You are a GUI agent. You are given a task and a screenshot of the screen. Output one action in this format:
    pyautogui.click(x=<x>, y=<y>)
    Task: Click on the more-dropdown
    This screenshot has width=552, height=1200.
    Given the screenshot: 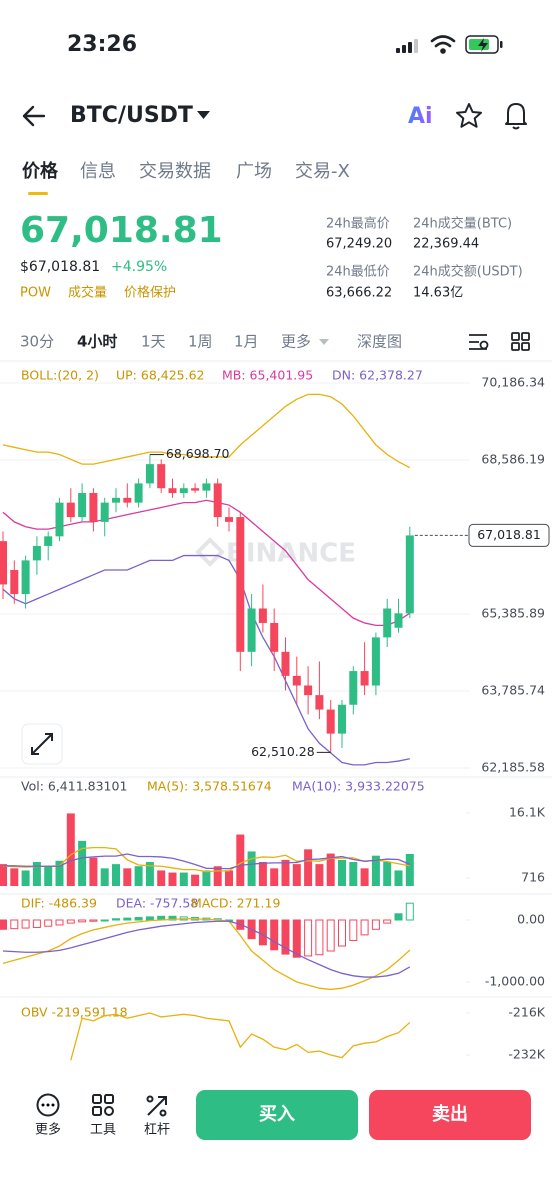 What is the action you would take?
    pyautogui.click(x=324, y=342)
    